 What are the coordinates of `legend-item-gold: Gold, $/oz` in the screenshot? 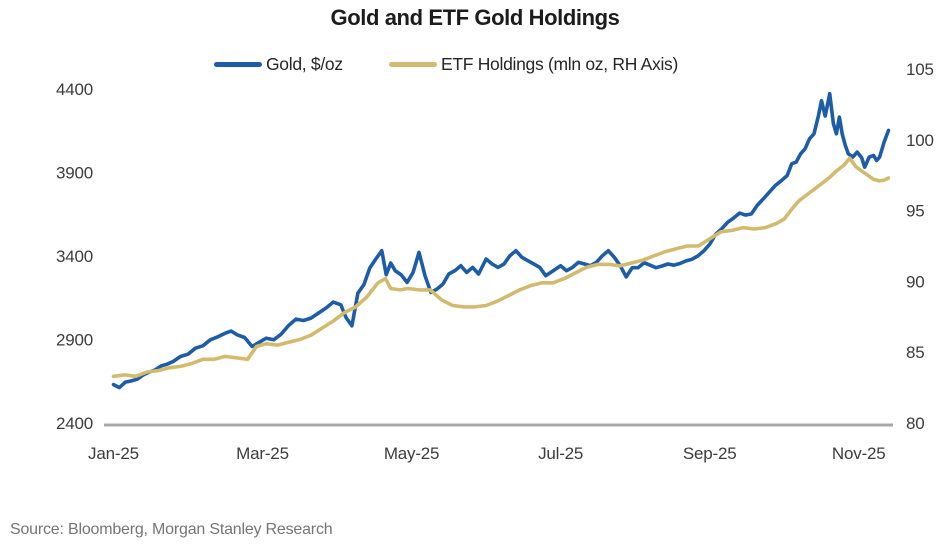 It's located at (278, 64).